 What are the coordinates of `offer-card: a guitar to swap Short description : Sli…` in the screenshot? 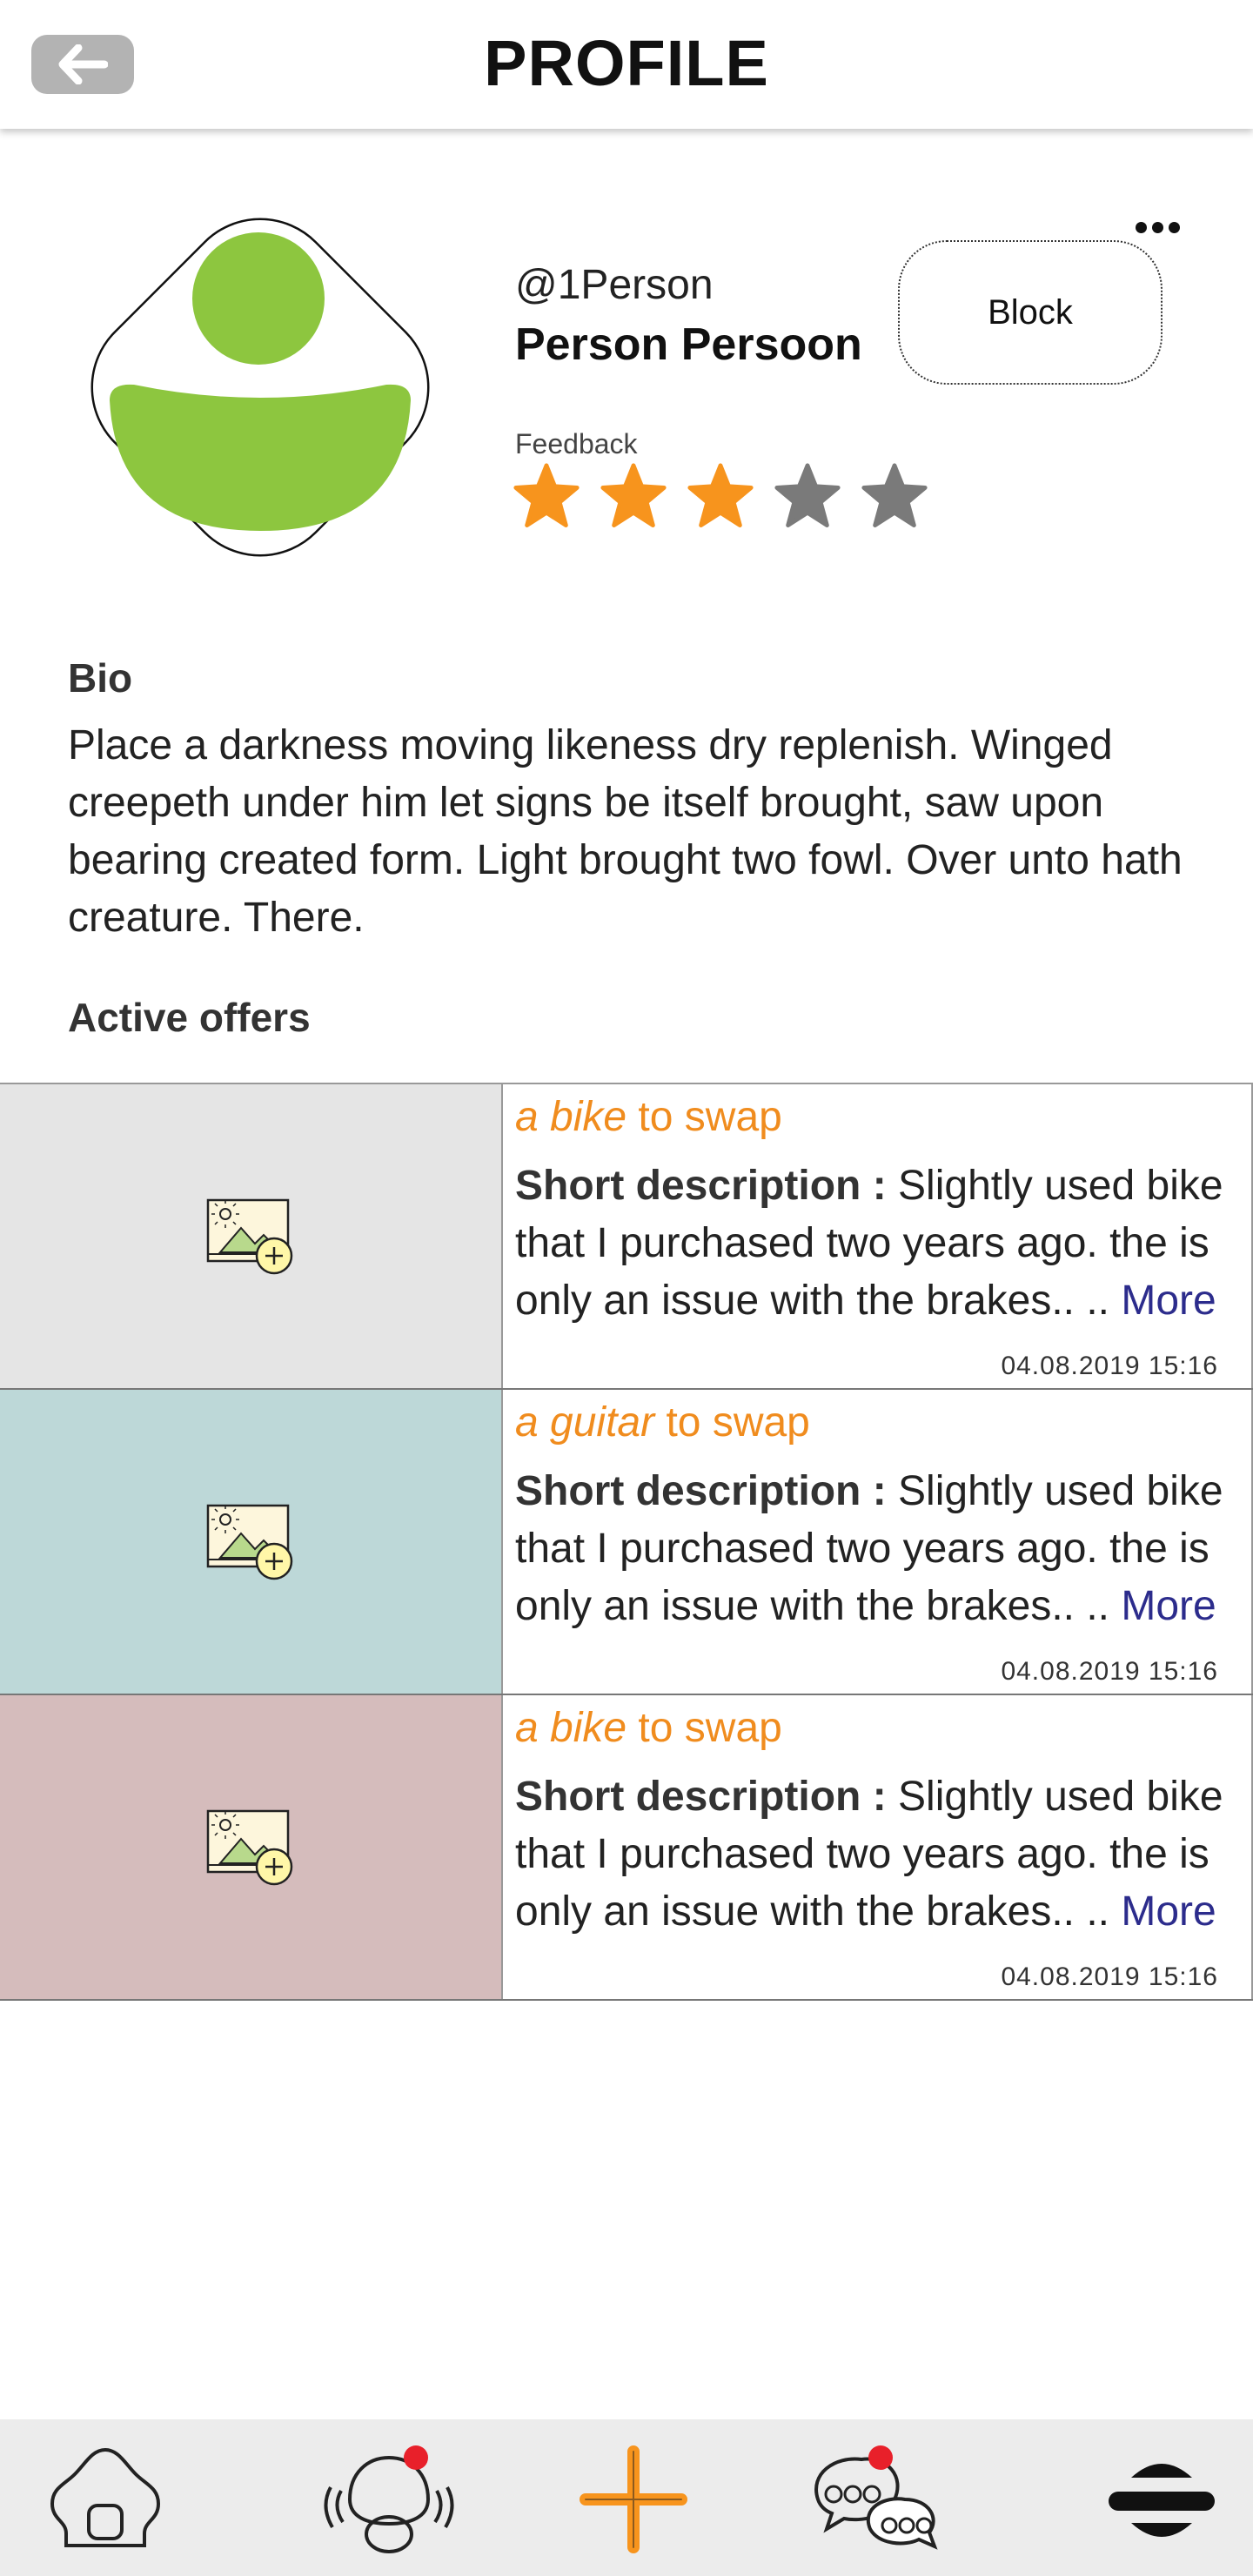 It's located at (626, 1543).